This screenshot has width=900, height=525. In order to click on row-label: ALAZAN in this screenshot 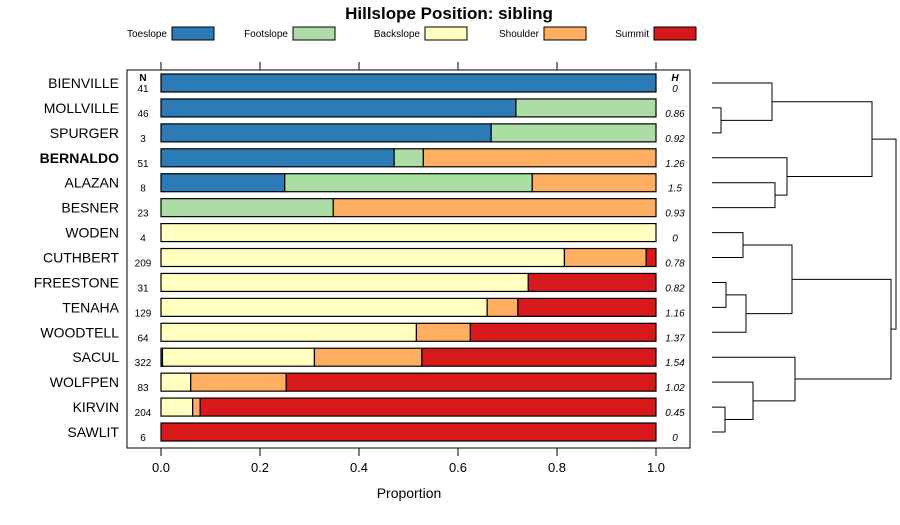, I will do `click(92, 183)`.